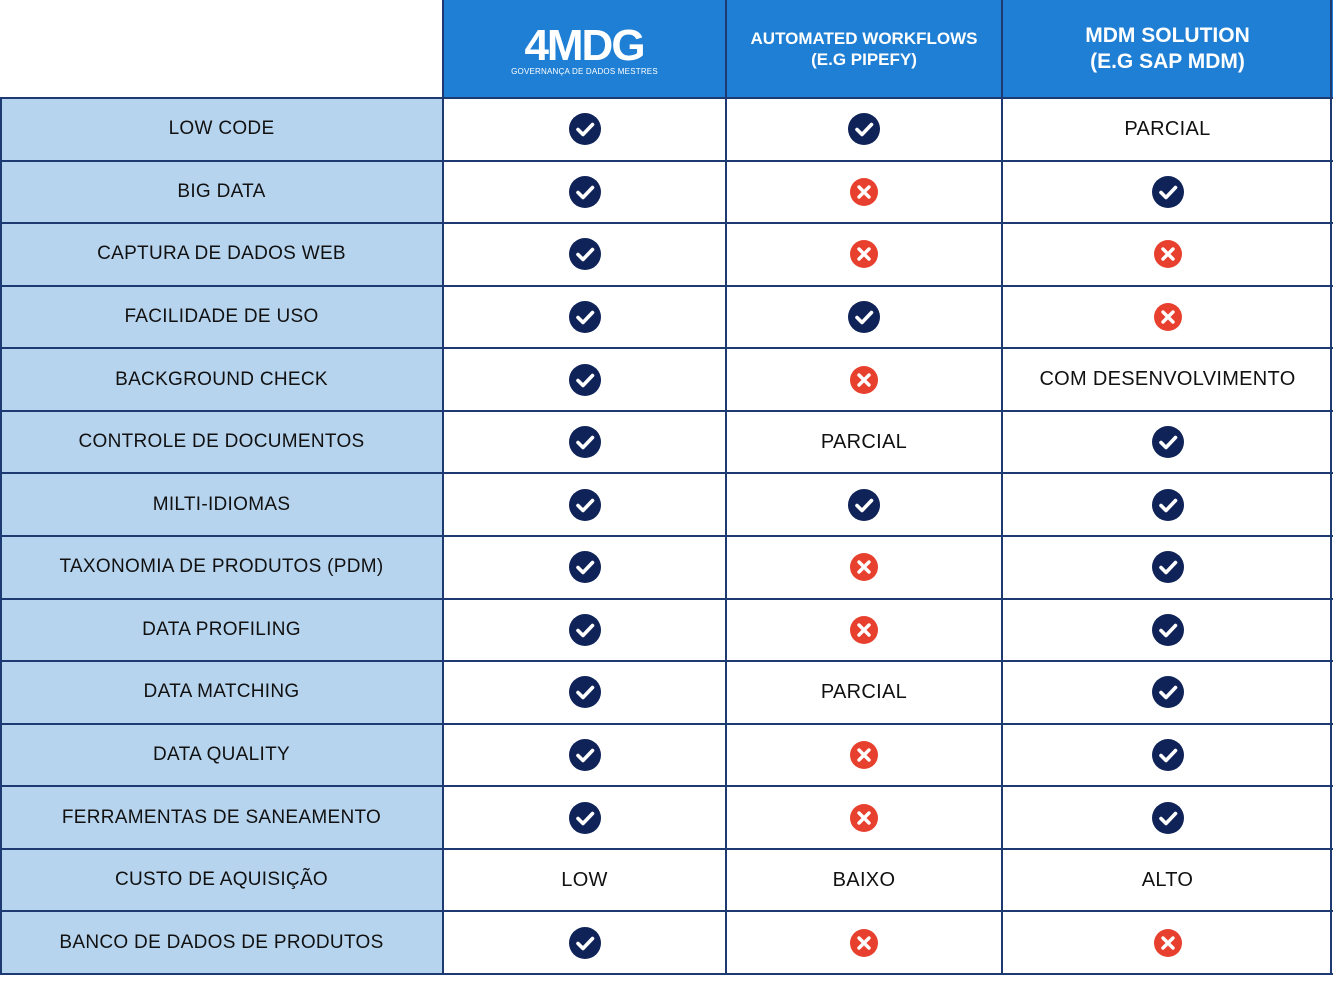  I want to click on logo-tagline: GOVERNANÇA DE DADOS MESTRES, so click(584, 71).